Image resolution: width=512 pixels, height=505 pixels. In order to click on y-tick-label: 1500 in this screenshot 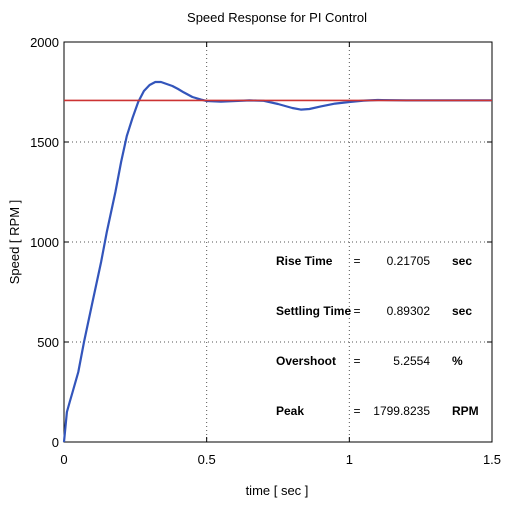, I will do `click(44, 142)`.